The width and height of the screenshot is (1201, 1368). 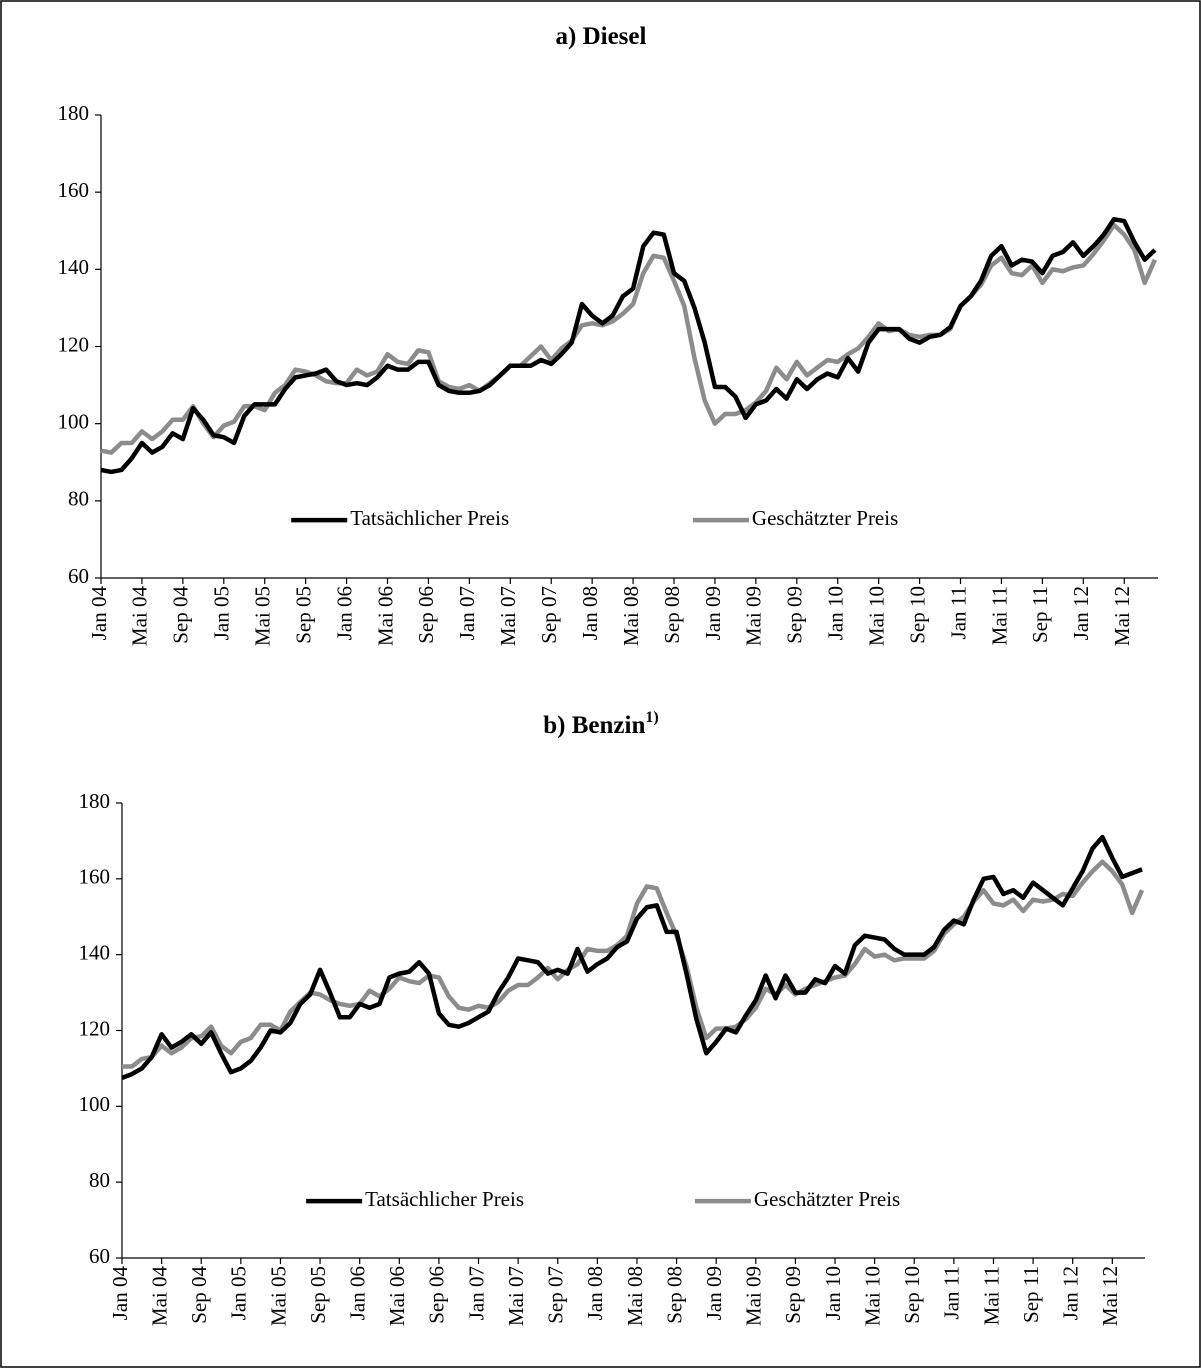 I want to click on chart-title: b) Benzin1), so click(x=600, y=724).